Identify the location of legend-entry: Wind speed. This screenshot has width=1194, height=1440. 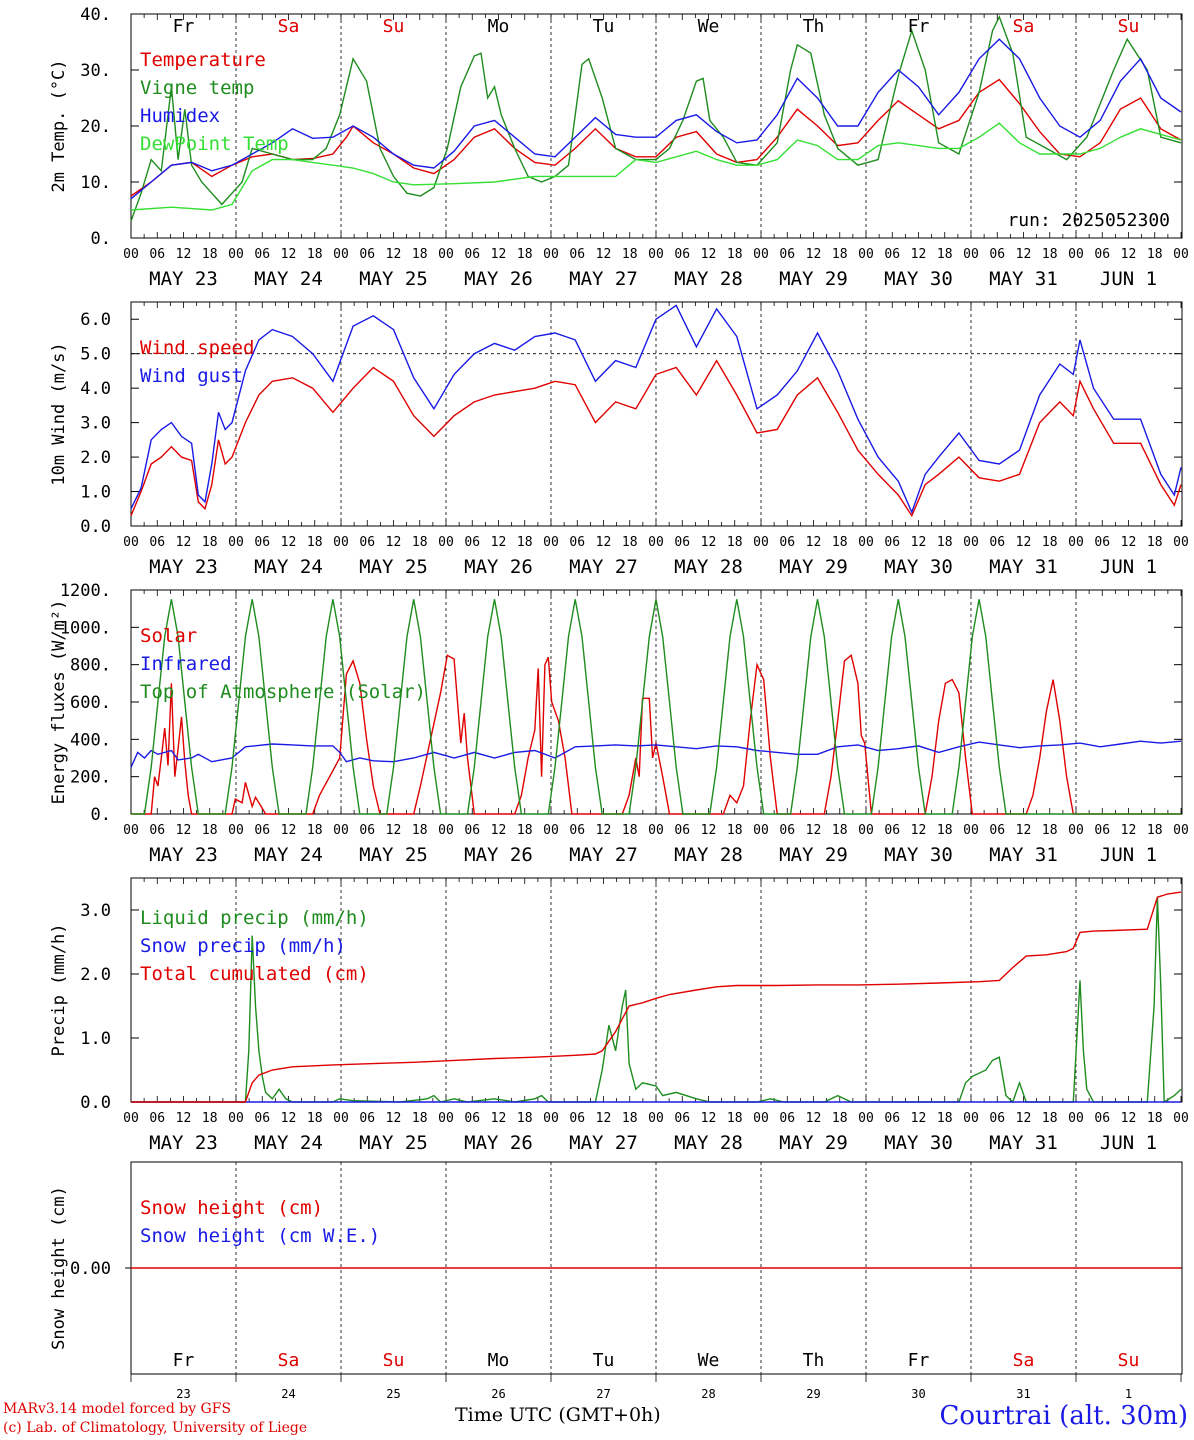
(197, 348).